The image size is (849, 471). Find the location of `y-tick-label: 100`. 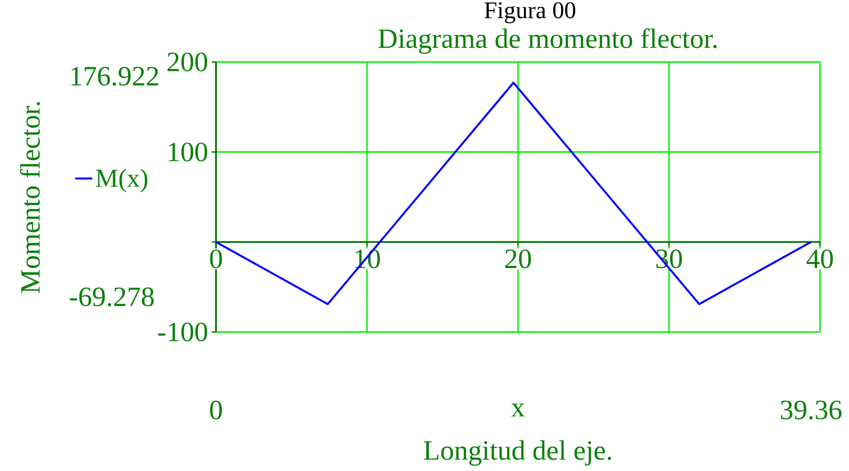

y-tick-label: 100 is located at coordinates (188, 152).